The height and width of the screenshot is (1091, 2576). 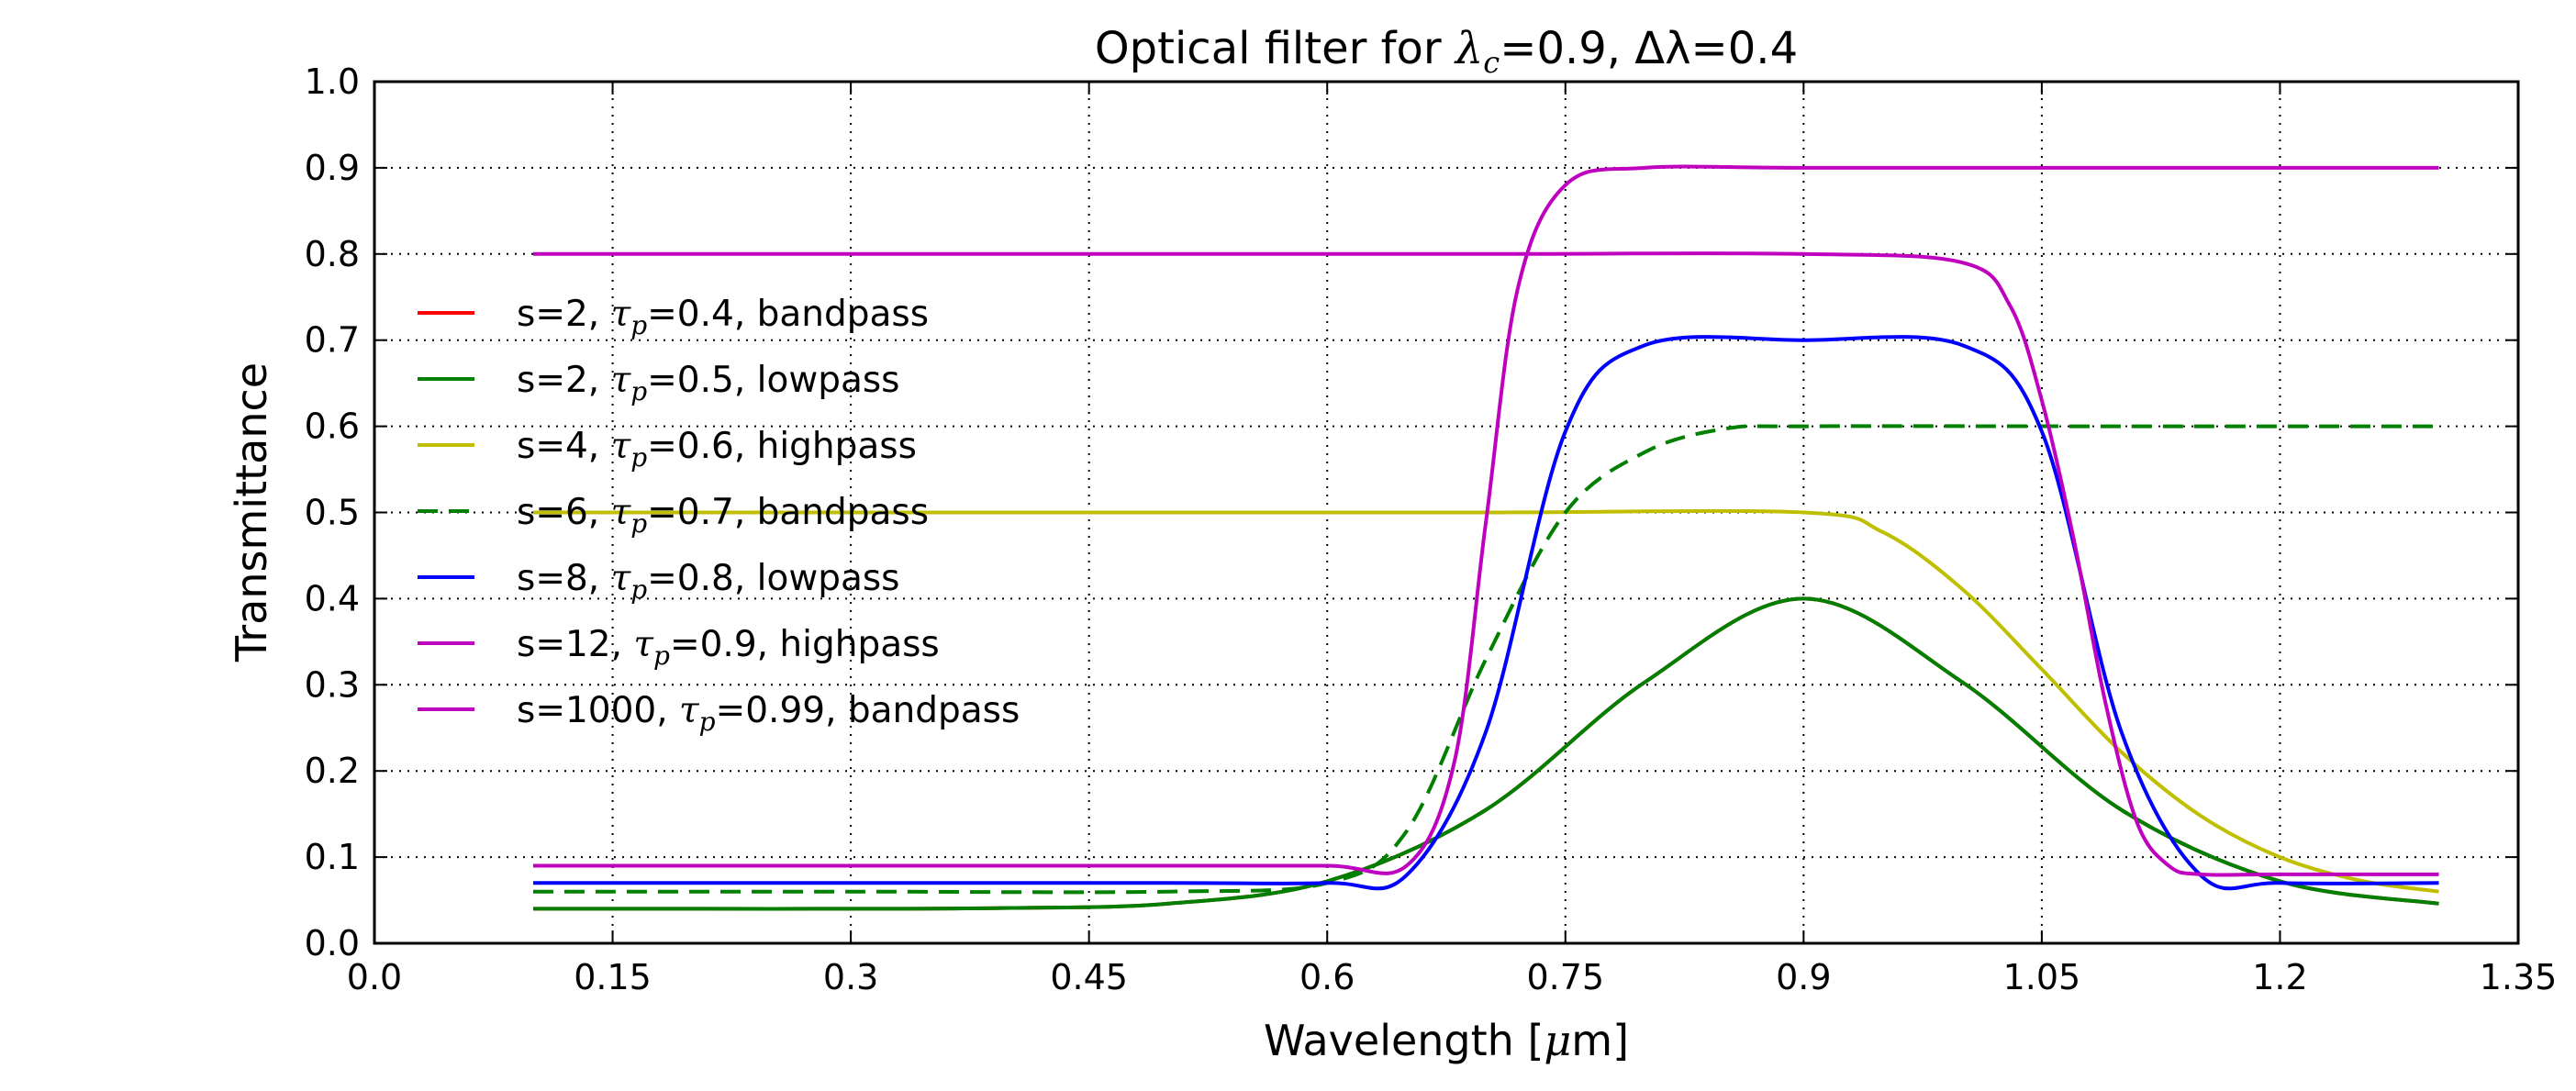 I want to click on legend-label: s=1000, τp=0.99, bandpass, so click(x=768, y=713).